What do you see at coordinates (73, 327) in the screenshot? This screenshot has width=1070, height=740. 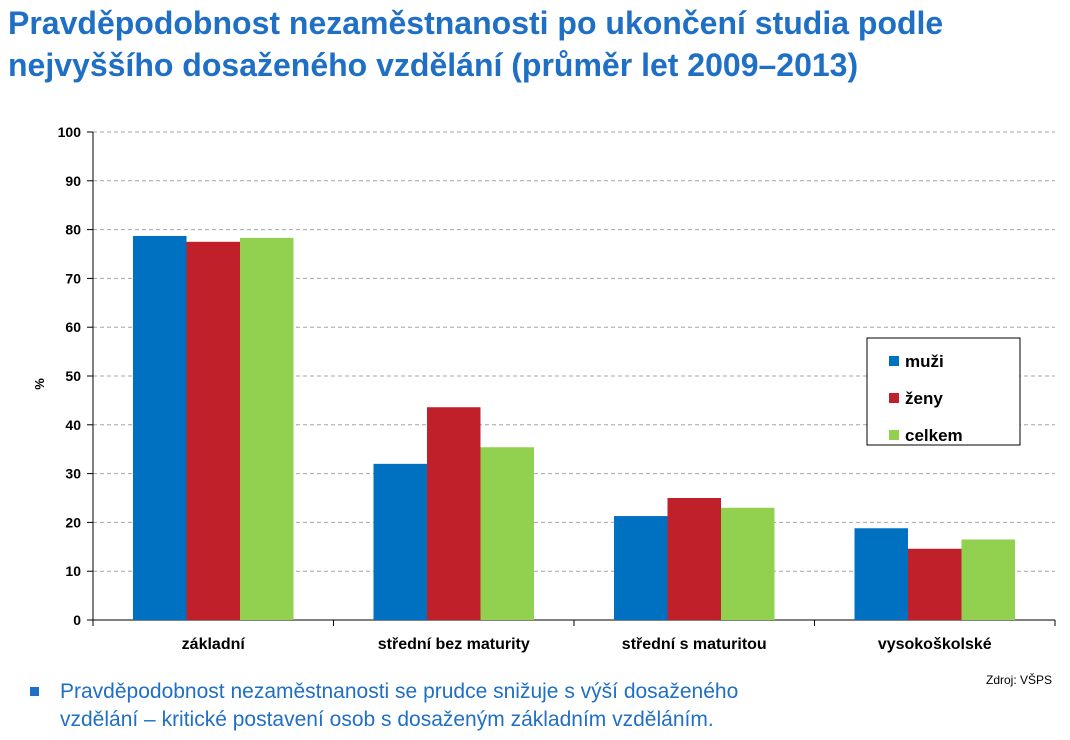 I see `y-tick-label: 60` at bounding box center [73, 327].